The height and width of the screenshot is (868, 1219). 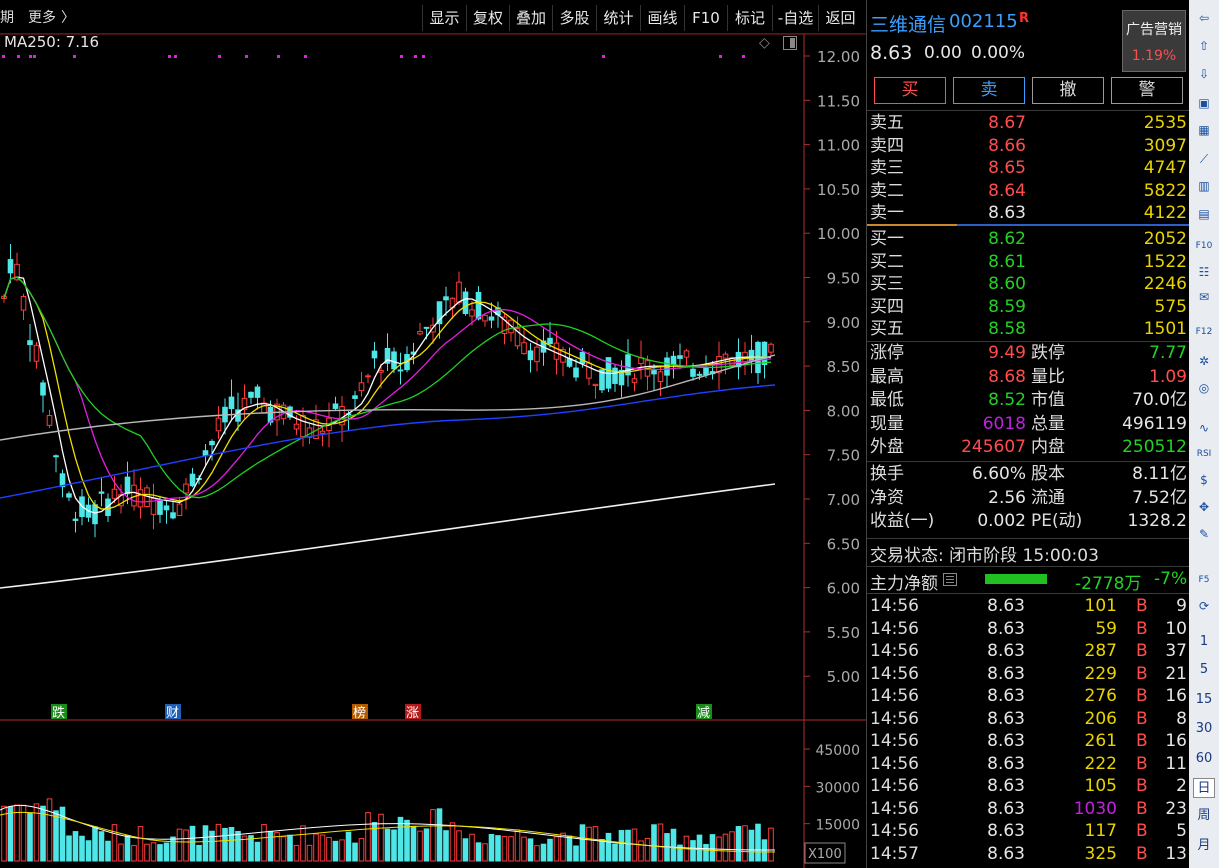 What do you see at coordinates (910, 90) in the screenshot?
I see `buy-button: 买` at bounding box center [910, 90].